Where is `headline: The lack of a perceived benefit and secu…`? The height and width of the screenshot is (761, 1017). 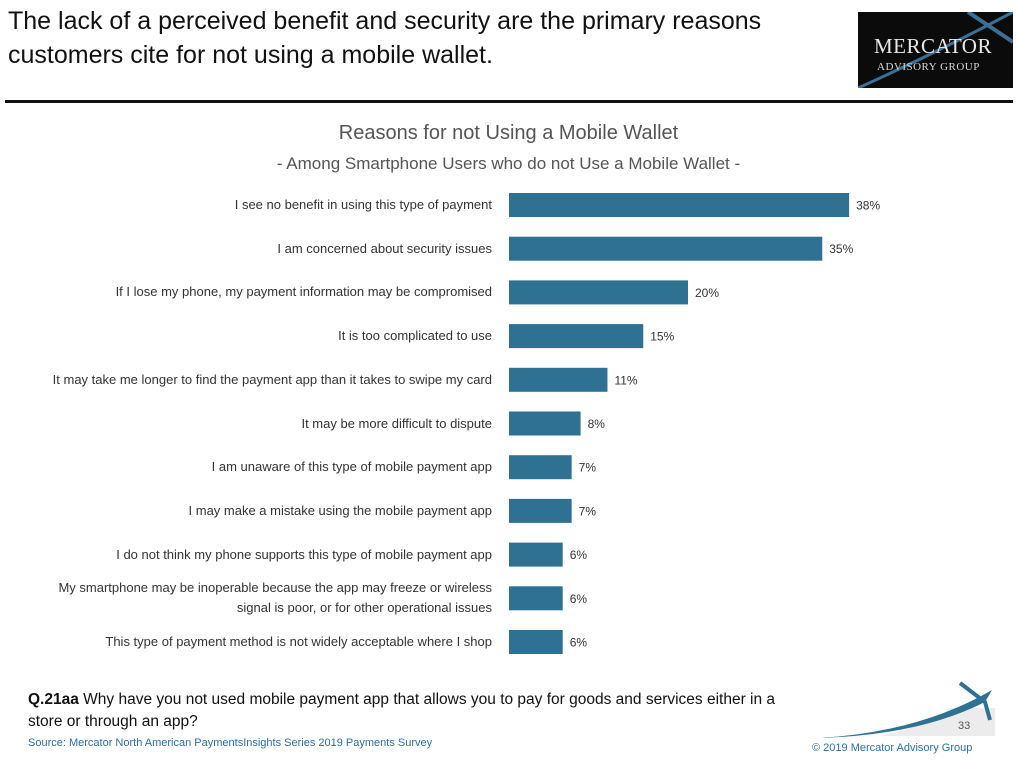
headline: The lack of a perceived benefit and secu… is located at coordinates (385, 38).